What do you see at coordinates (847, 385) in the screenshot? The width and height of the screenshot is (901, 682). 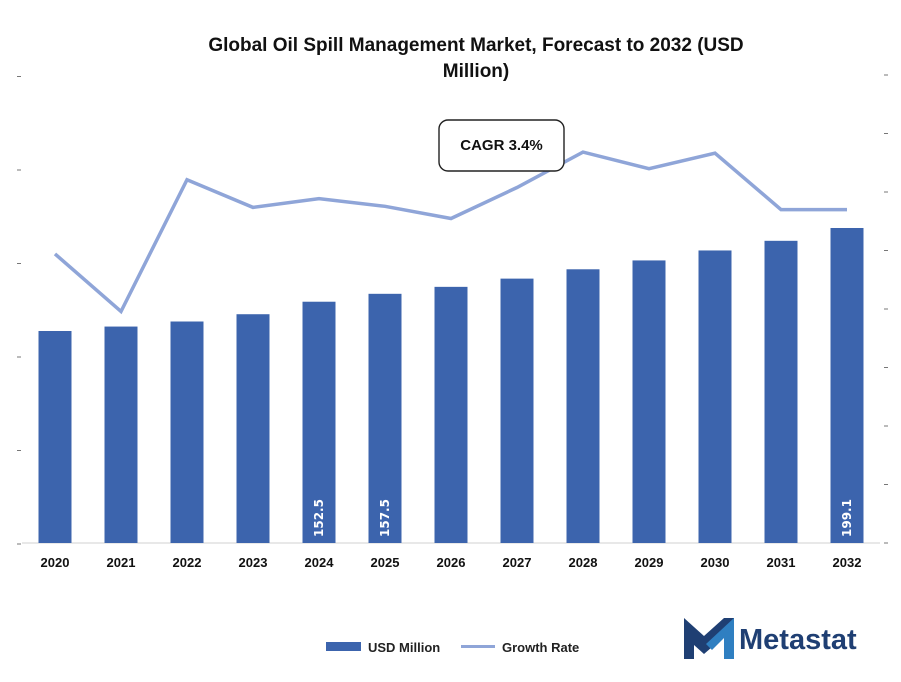 I see `bar-2032` at bounding box center [847, 385].